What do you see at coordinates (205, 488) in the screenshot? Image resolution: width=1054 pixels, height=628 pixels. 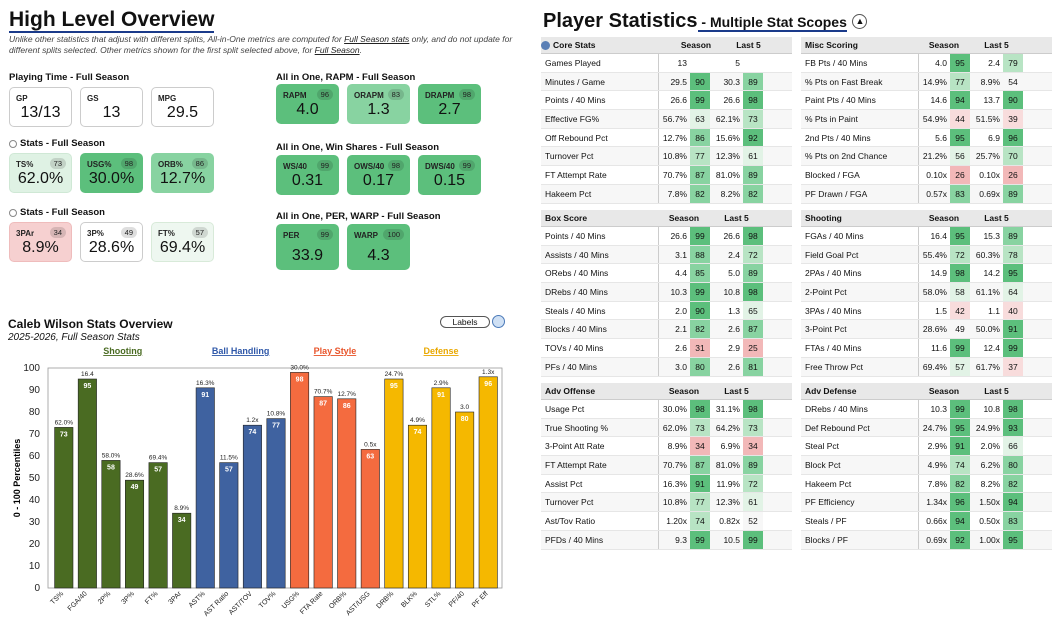 I see `bar-AST%` at bounding box center [205, 488].